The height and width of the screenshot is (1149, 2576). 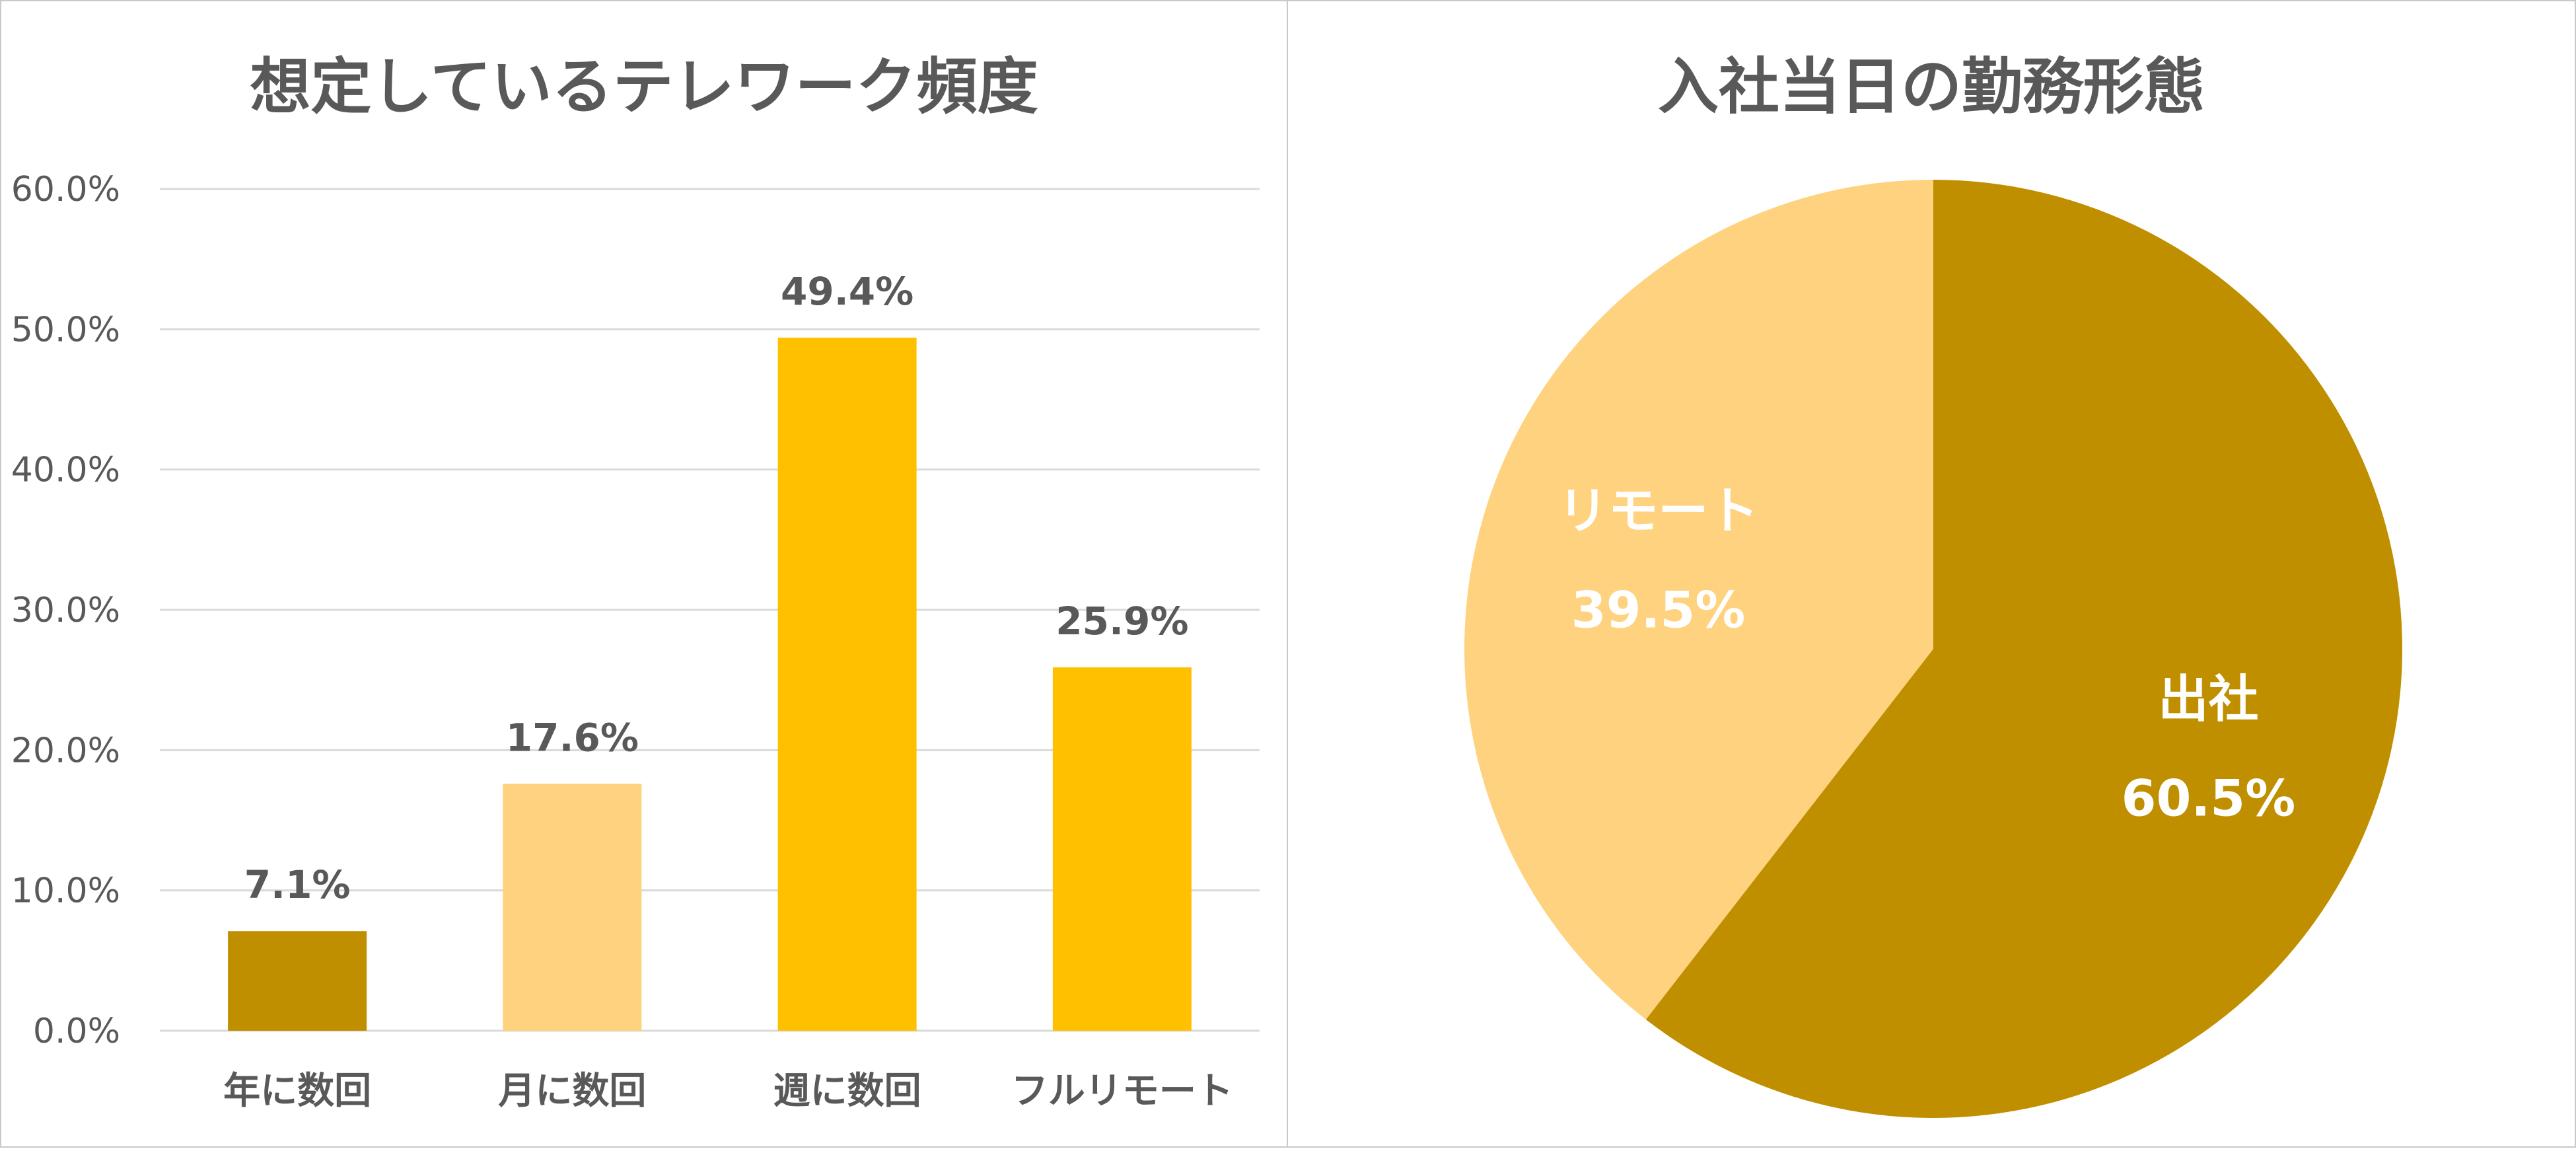 What do you see at coordinates (2209, 798) in the screenshot?
I see `slice-value-label: 60.5%` at bounding box center [2209, 798].